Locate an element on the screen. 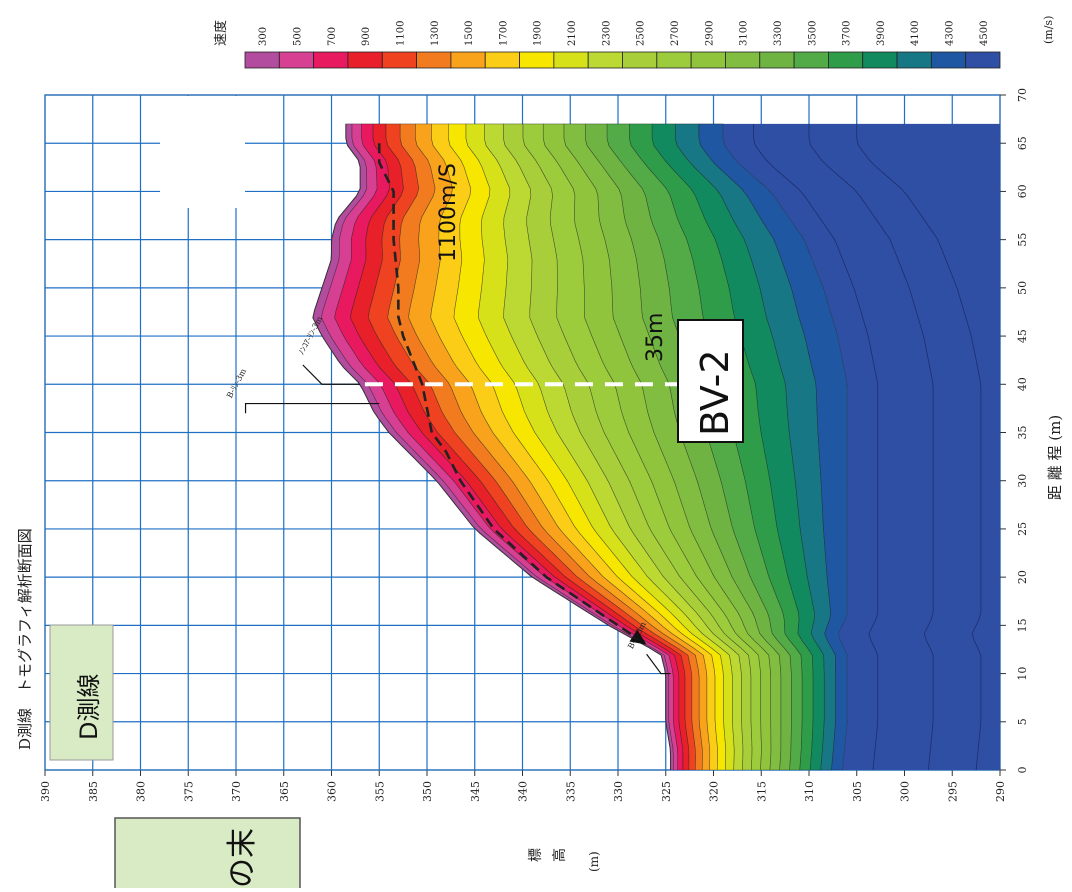  distance-tick-labels: 0 5 10 15 20 25 30 35 40 45 50 55 60 65 70 is located at coordinates (1022, 431).